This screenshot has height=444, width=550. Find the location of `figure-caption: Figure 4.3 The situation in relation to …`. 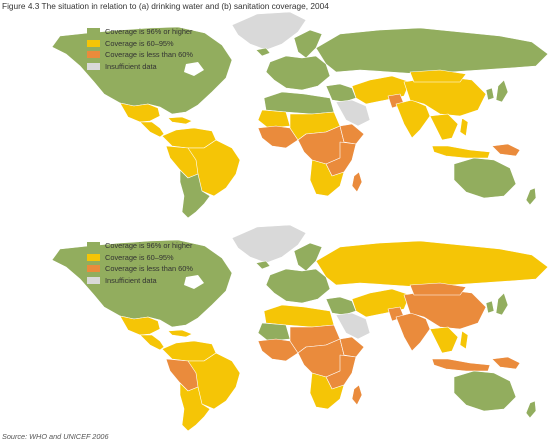

figure-caption: Figure 4.3 The situation in relation to … is located at coordinates (165, 6).